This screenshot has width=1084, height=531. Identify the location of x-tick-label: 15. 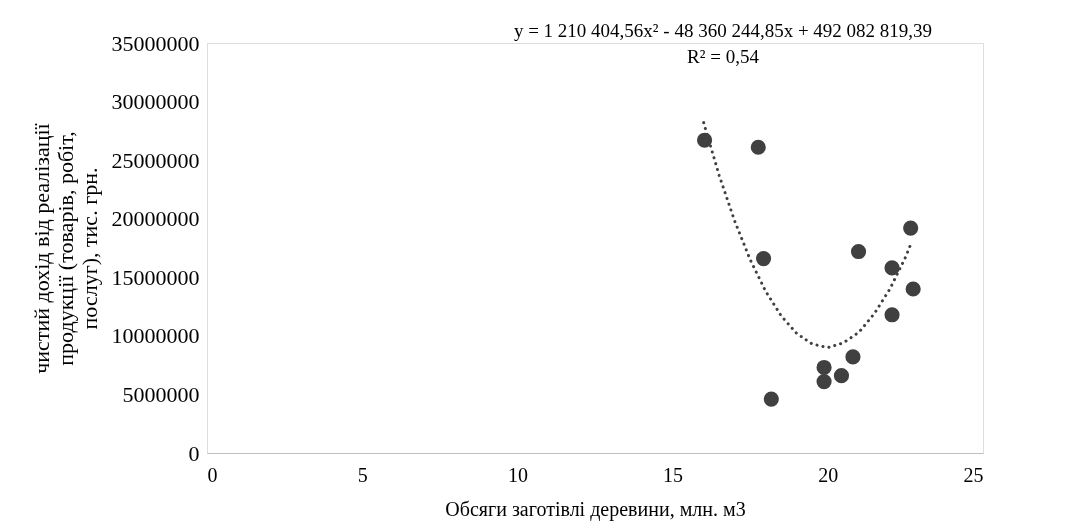
(673, 474).